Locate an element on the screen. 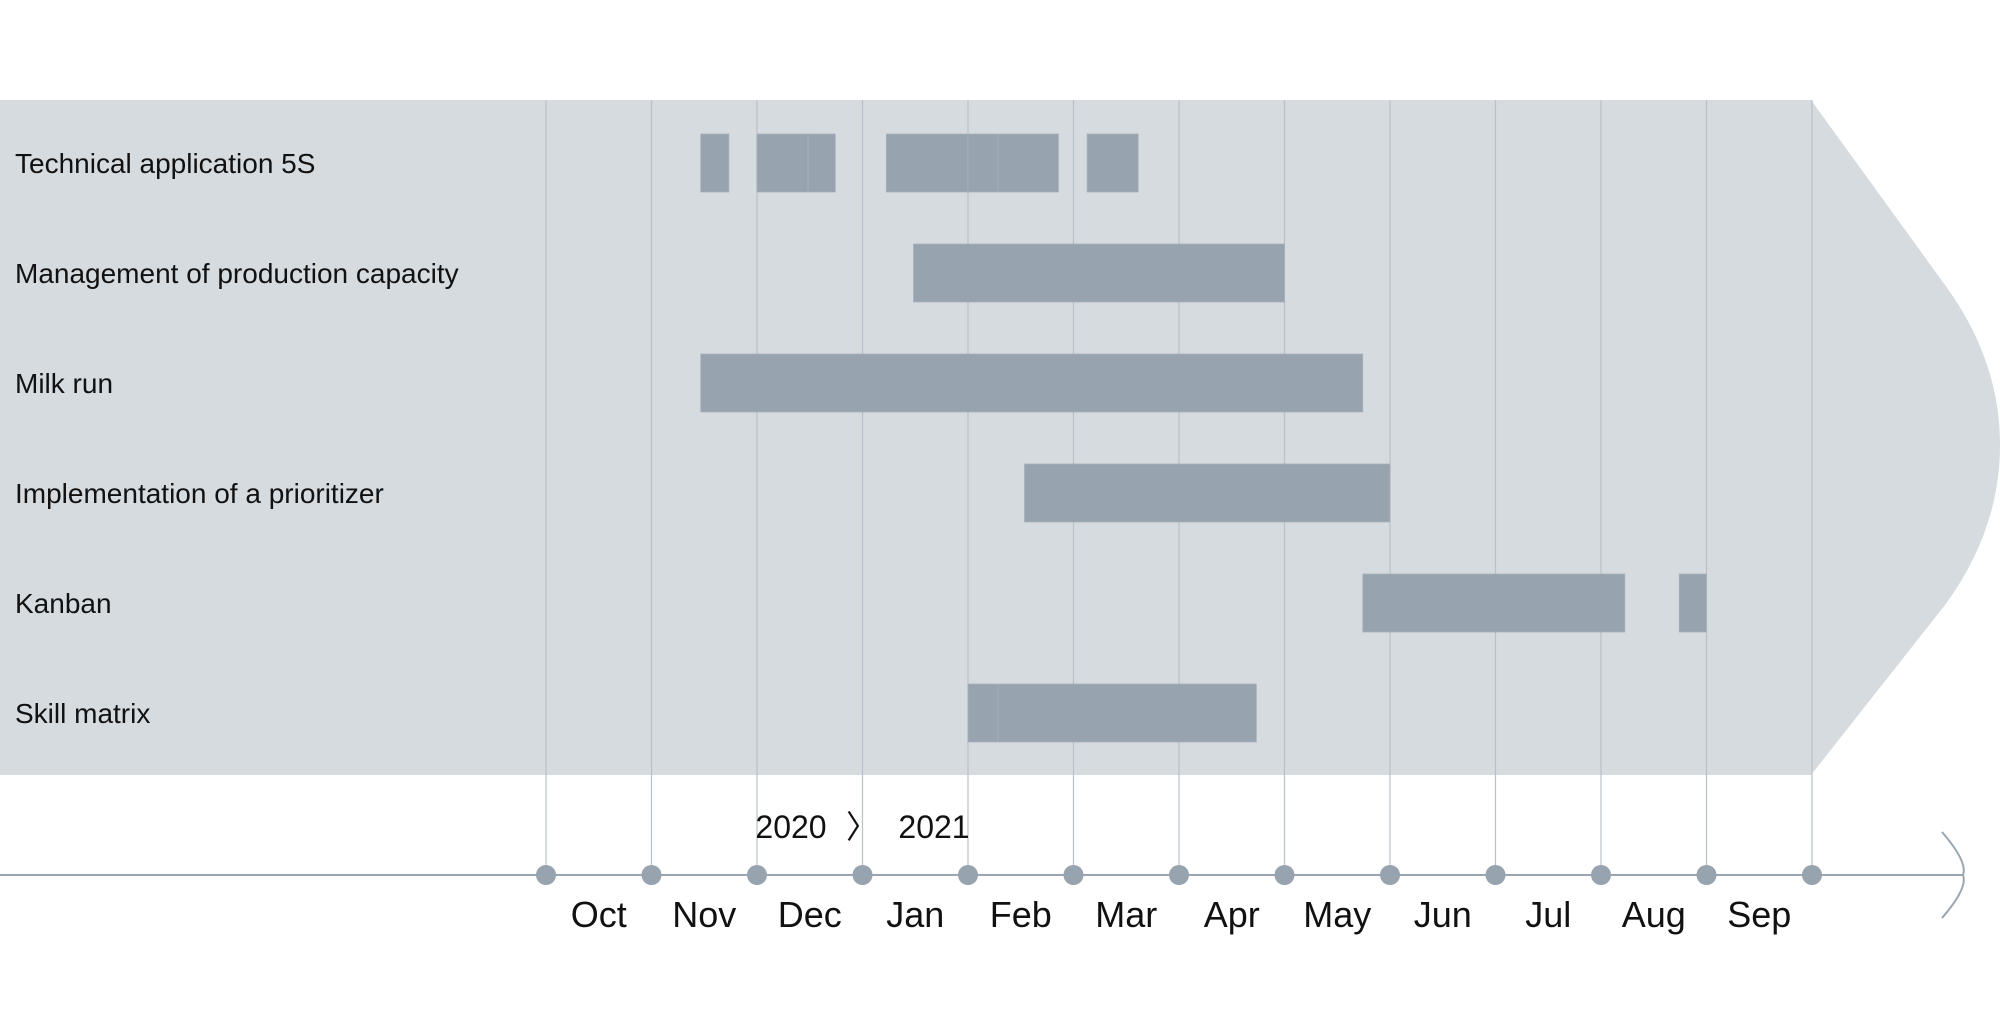  task-label: Technical application 5S is located at coordinates (165, 163).